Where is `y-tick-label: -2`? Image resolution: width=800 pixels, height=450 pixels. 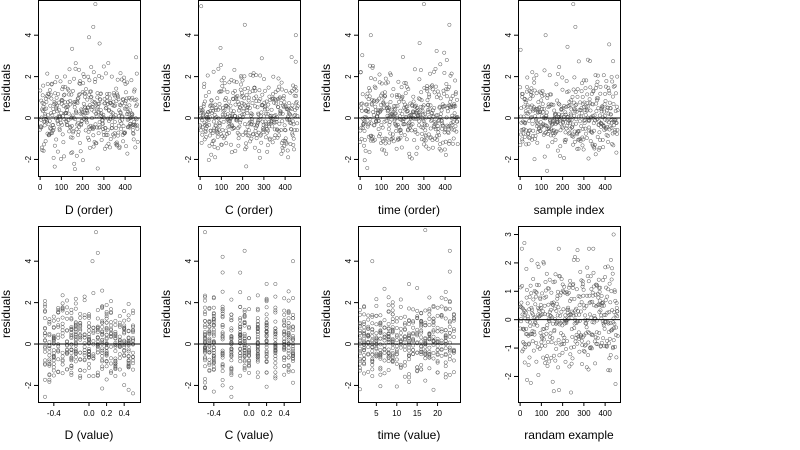
y-tick-label: -2 is located at coordinates (28, 385).